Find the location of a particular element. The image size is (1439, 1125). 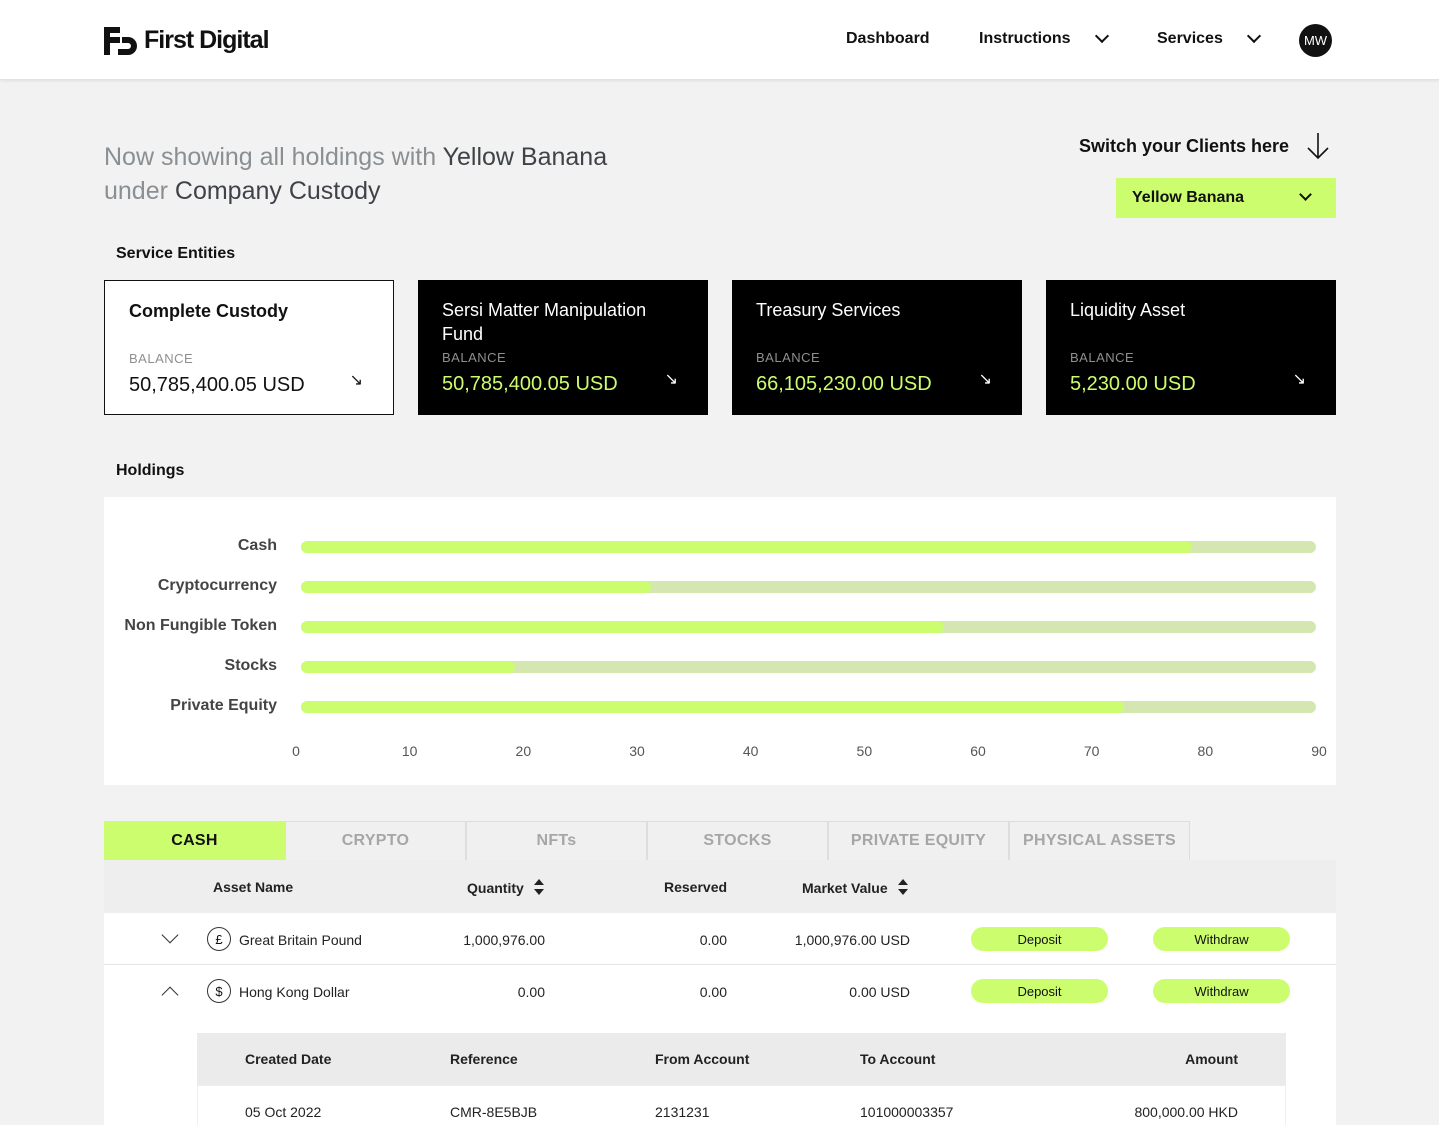

client-select: Yellow Banana is located at coordinates (1226, 198).